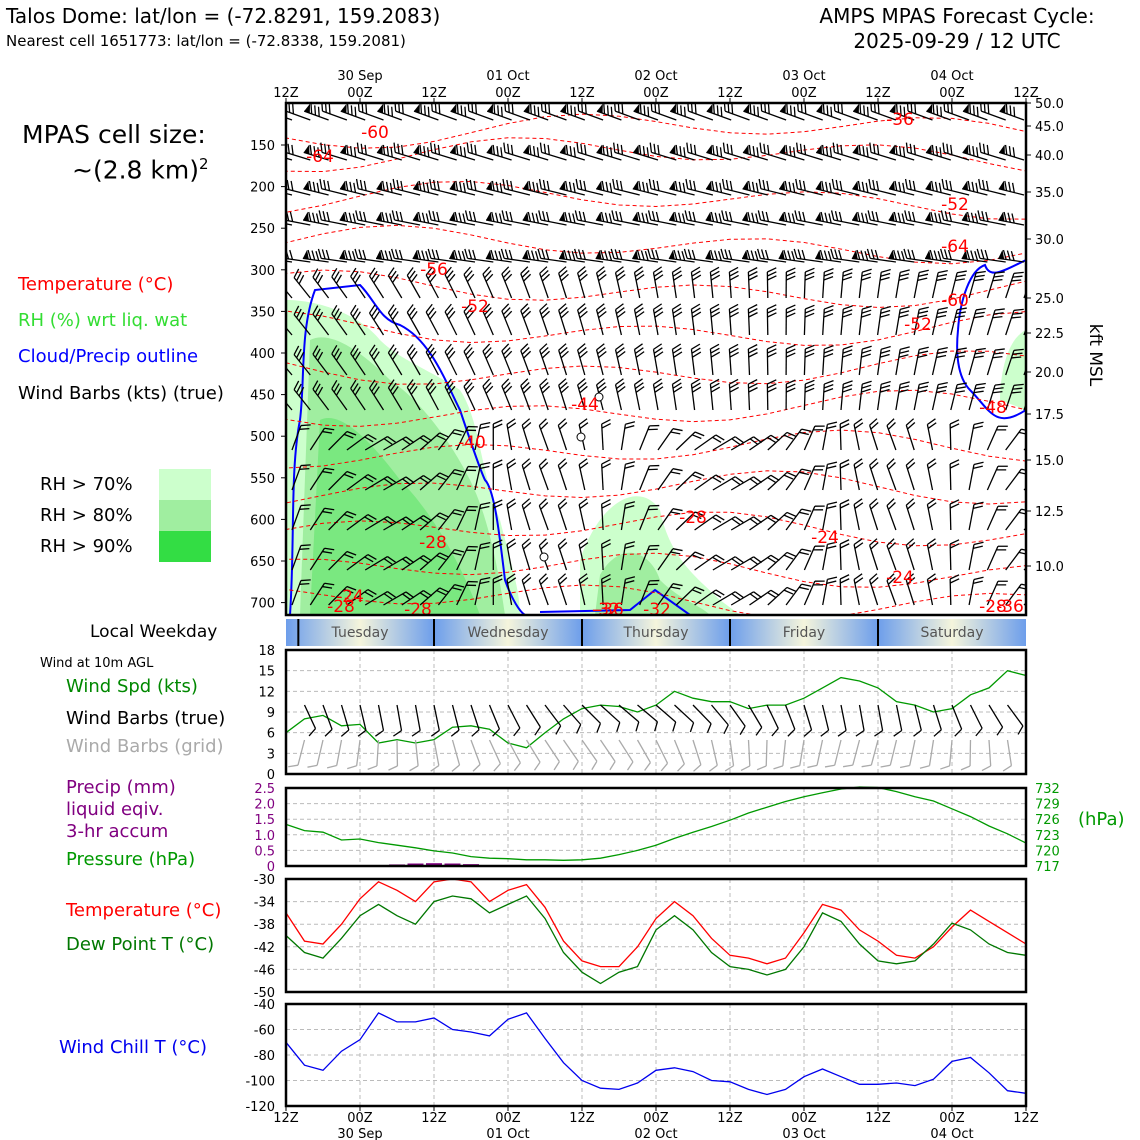 The width and height of the screenshot is (1140, 1140). Describe the element at coordinates (262, 312) in the screenshot. I see `pressure-tick: 350` at that location.